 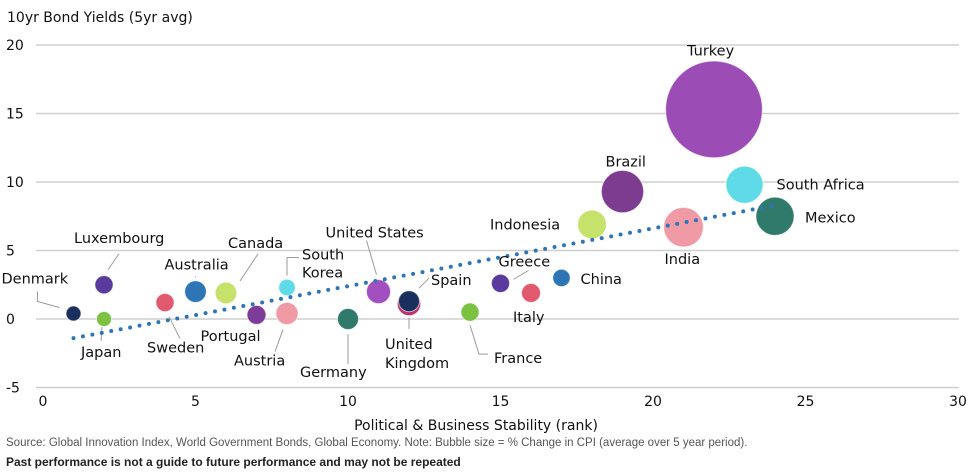 What do you see at coordinates (821, 186) in the screenshot?
I see `label-south-africa: South Africa` at bounding box center [821, 186].